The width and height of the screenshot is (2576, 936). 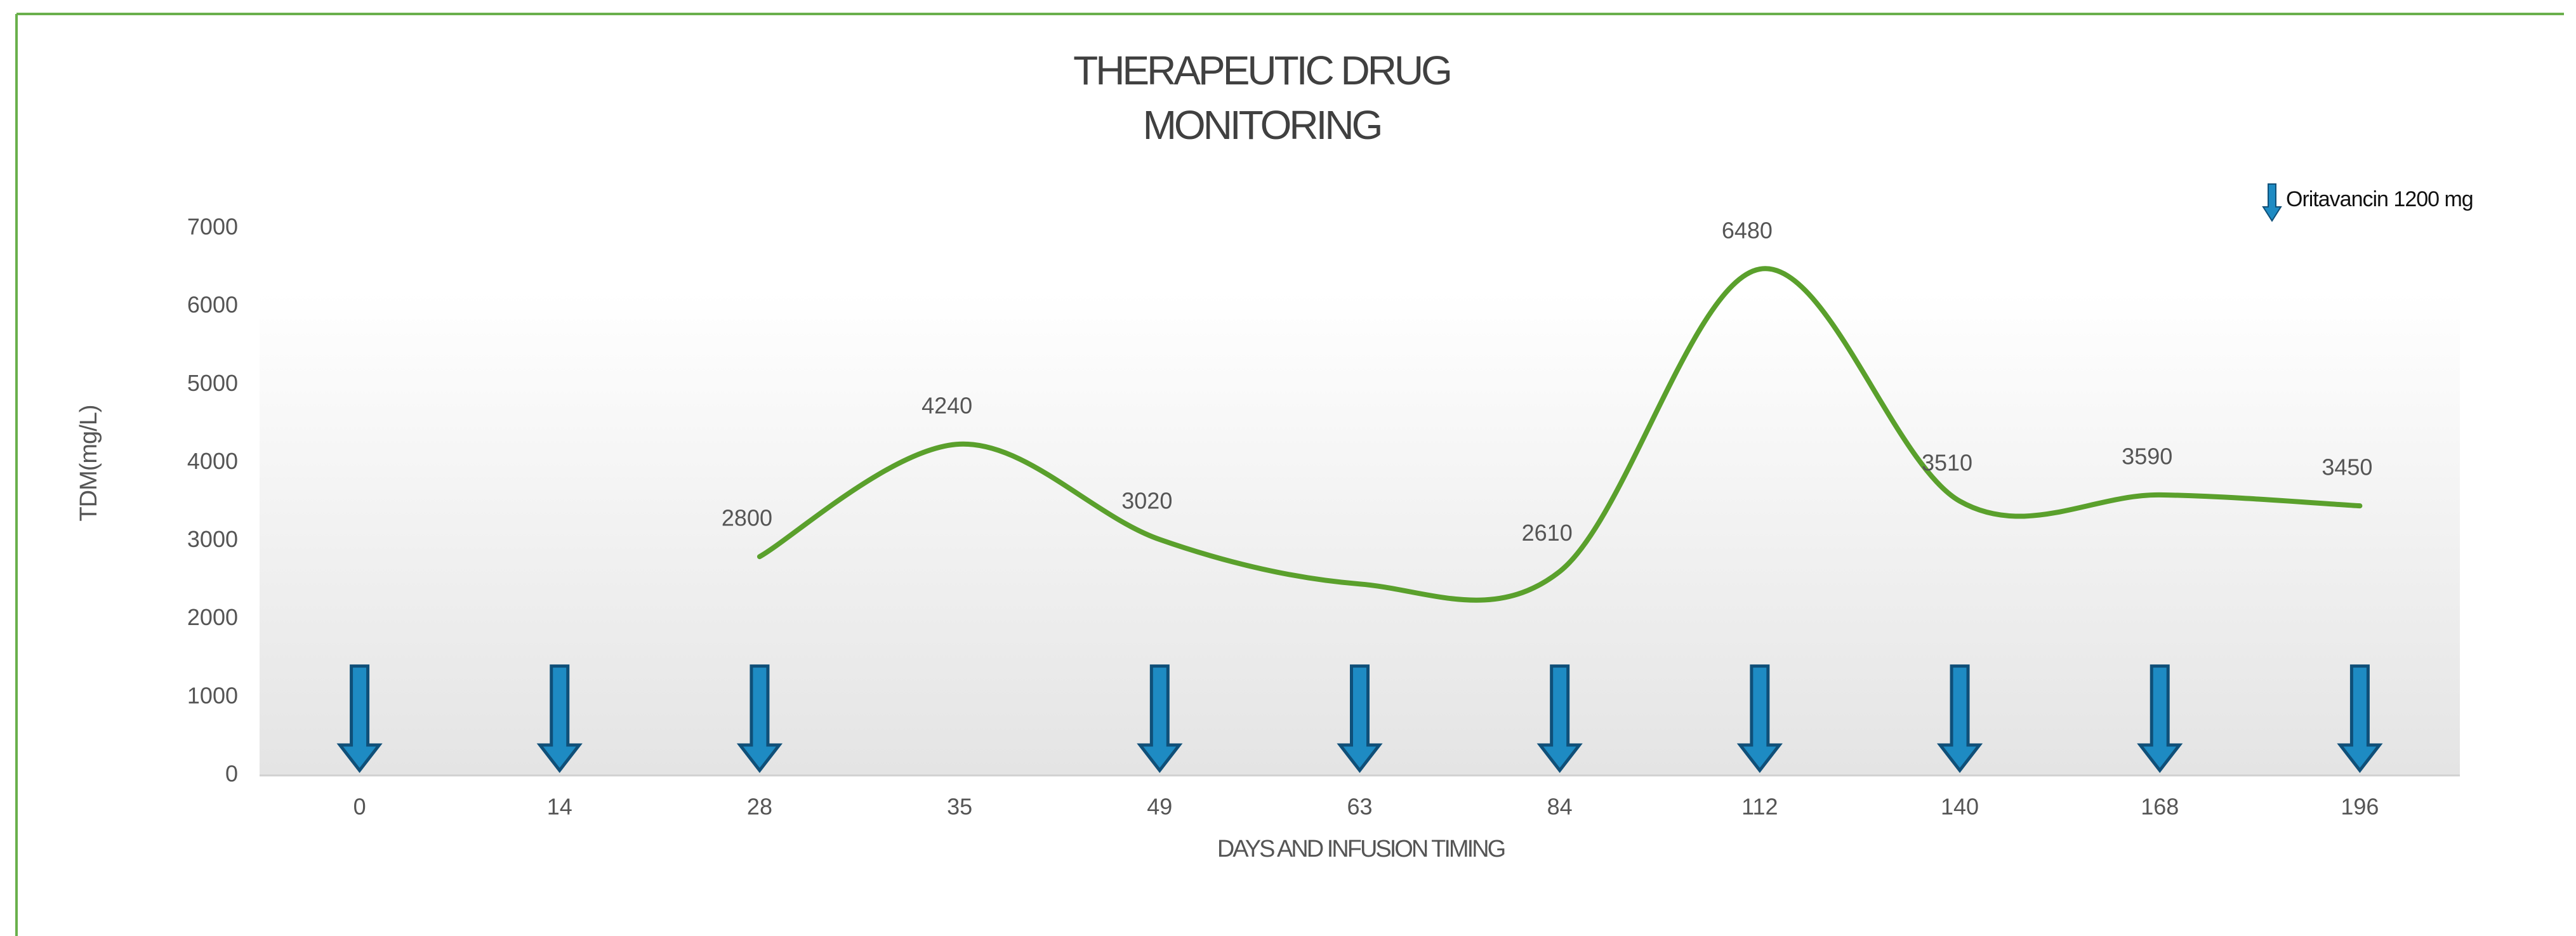 I want to click on y-tick-label: 2000, so click(x=212, y=617).